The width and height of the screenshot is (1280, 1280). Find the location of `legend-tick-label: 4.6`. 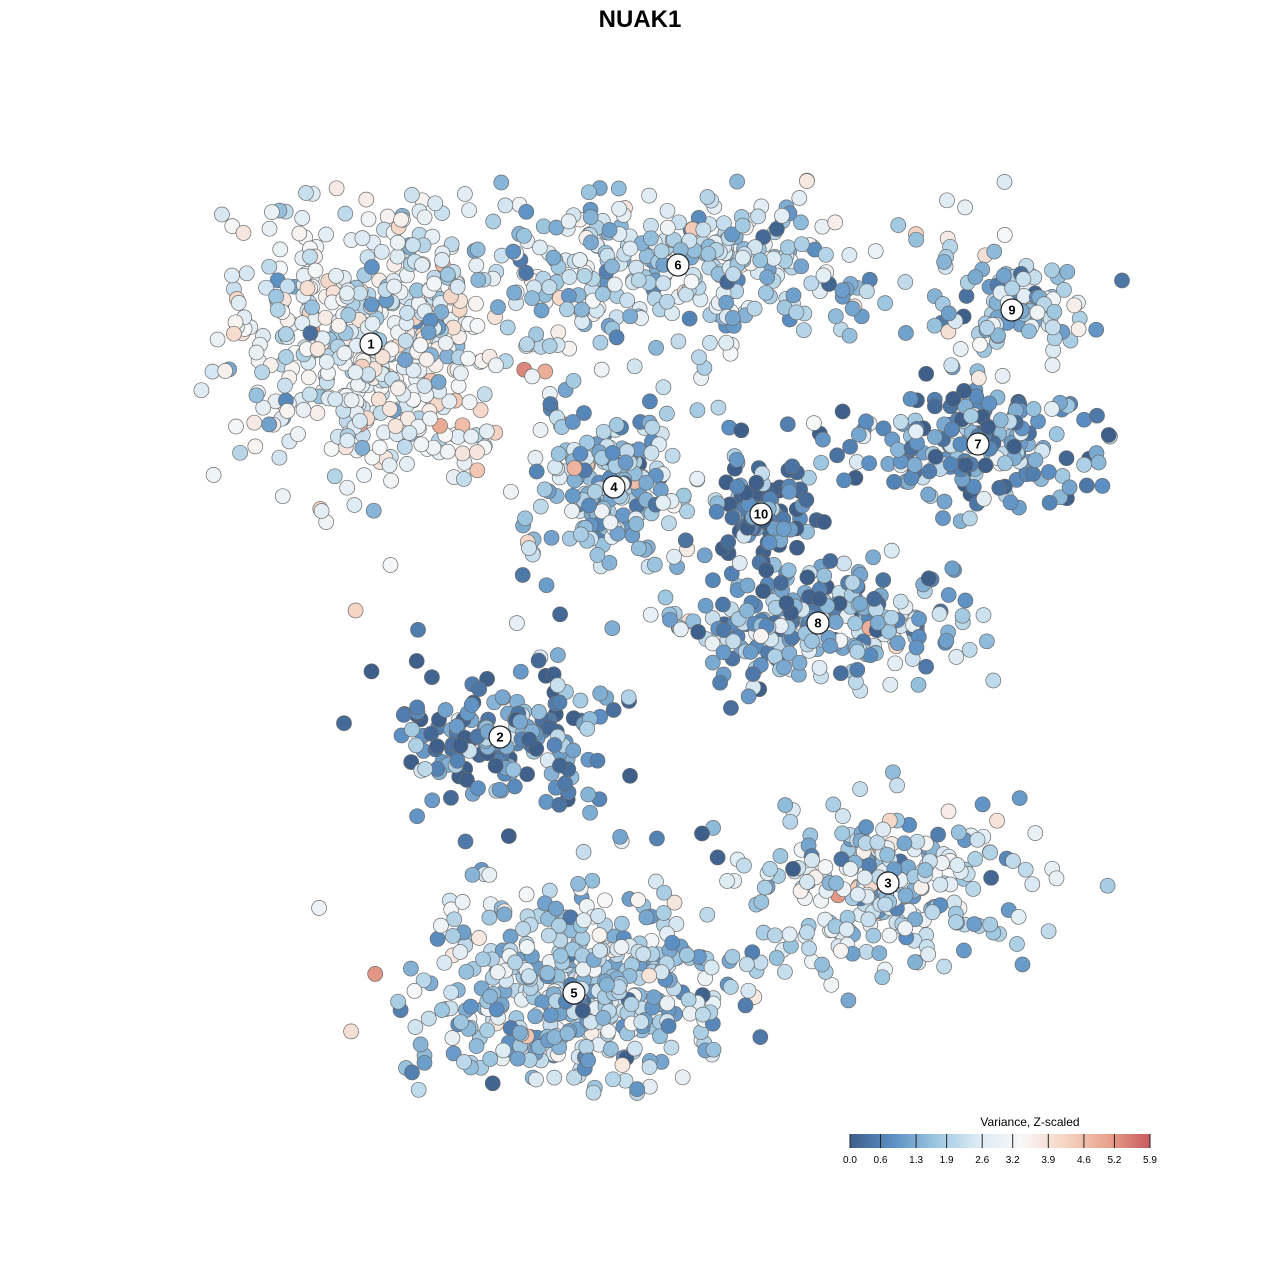

legend-tick-label: 4.6 is located at coordinates (1084, 1160).